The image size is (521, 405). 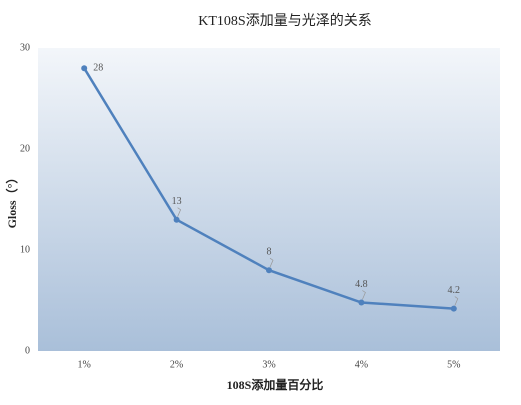 What do you see at coordinates (284, 21) in the screenshot?
I see `chart-title: KT108S添加量与光泽的关系` at bounding box center [284, 21].